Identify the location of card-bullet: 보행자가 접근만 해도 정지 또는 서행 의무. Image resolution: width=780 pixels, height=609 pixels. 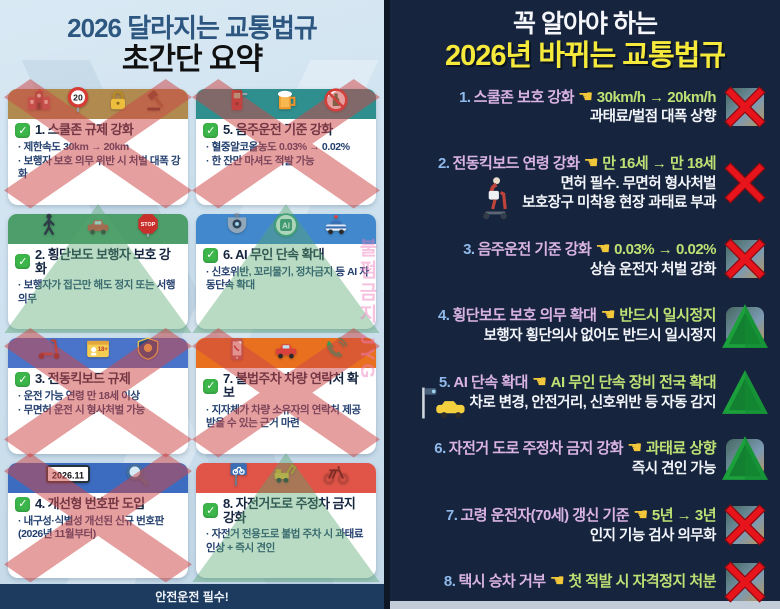
(99, 292).